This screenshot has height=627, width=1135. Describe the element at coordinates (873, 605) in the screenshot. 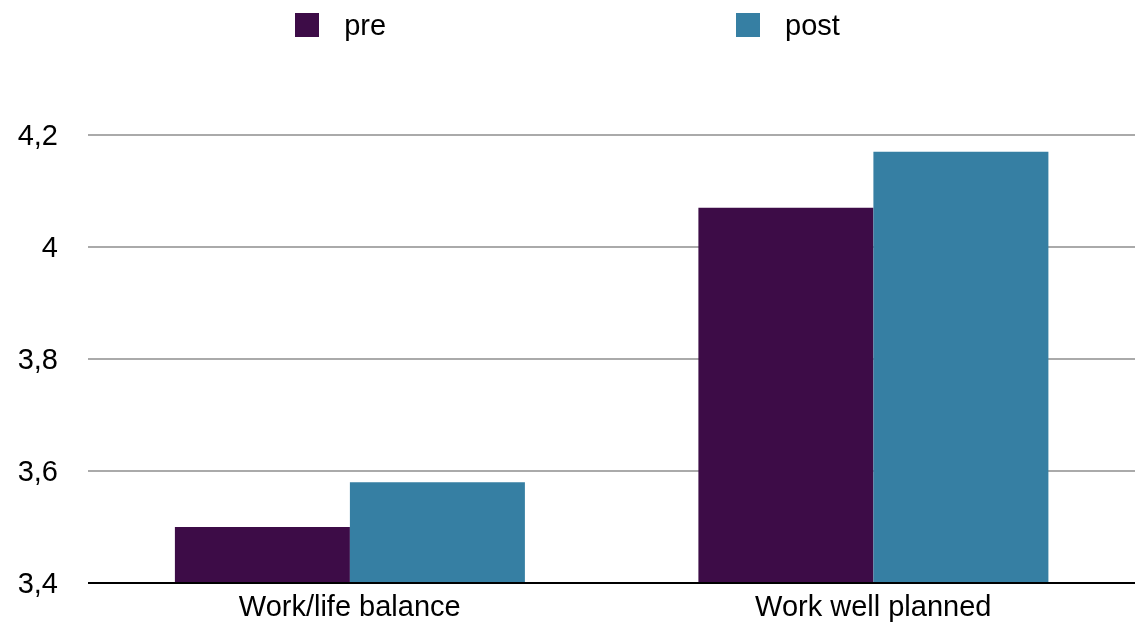

I see `x-tick-label: Work well planned` at that location.